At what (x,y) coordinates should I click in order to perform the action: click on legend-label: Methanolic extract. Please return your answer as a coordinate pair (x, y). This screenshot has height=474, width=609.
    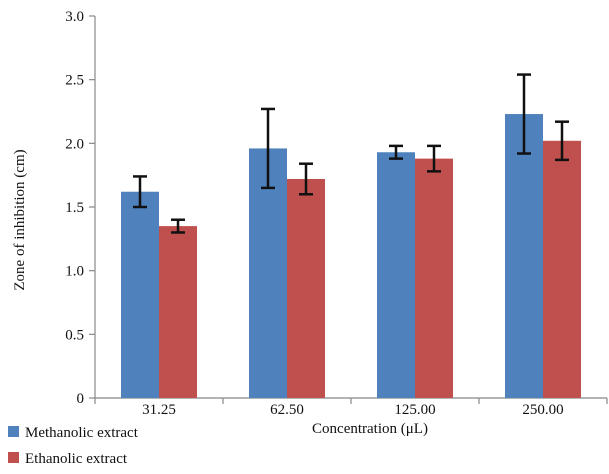
    Looking at the image, I should click on (82, 433).